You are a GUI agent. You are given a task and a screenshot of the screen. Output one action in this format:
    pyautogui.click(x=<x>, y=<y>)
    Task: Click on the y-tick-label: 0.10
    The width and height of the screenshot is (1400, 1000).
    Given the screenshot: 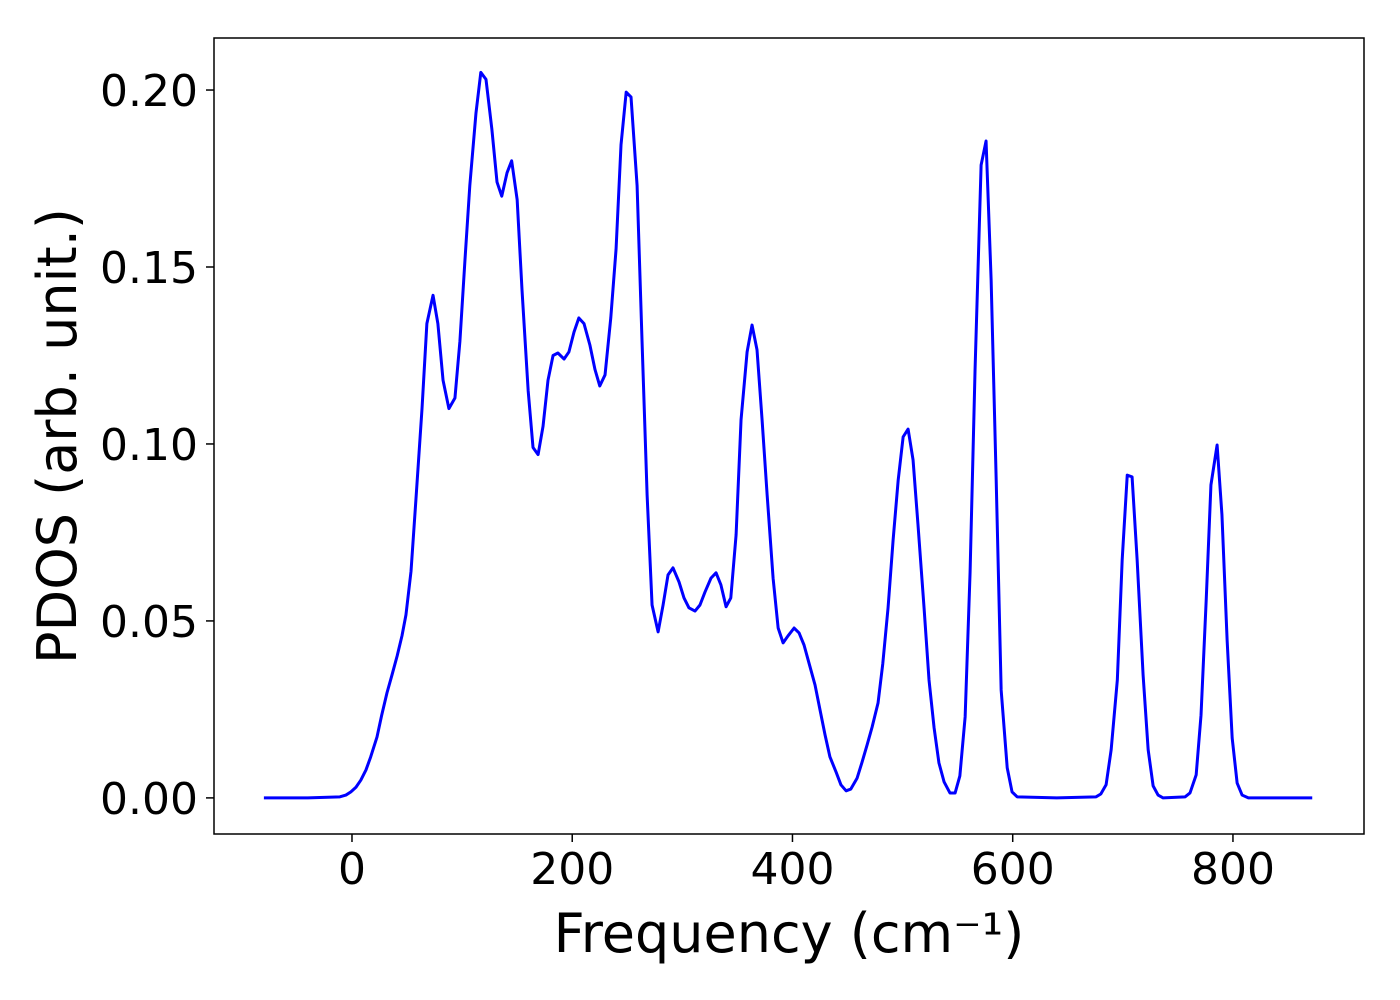 What is the action you would take?
    pyautogui.click(x=149, y=445)
    